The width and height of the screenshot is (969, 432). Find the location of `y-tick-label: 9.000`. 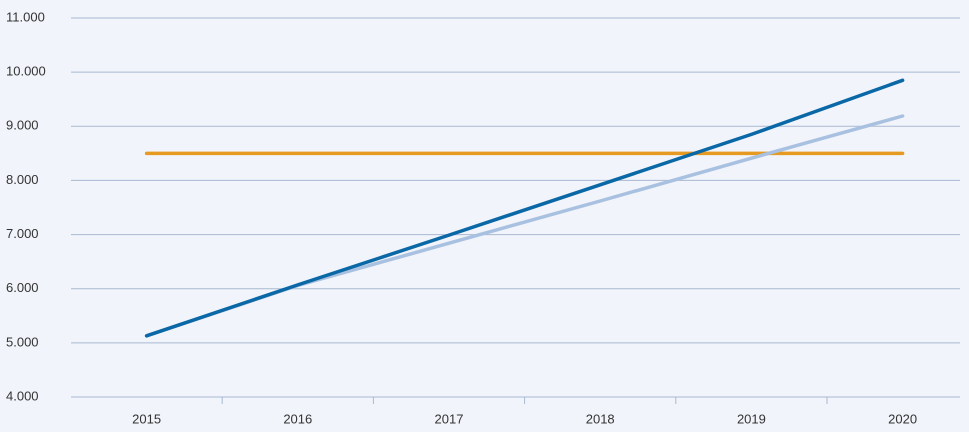

y-tick-label: 9.000 is located at coordinates (22, 125).